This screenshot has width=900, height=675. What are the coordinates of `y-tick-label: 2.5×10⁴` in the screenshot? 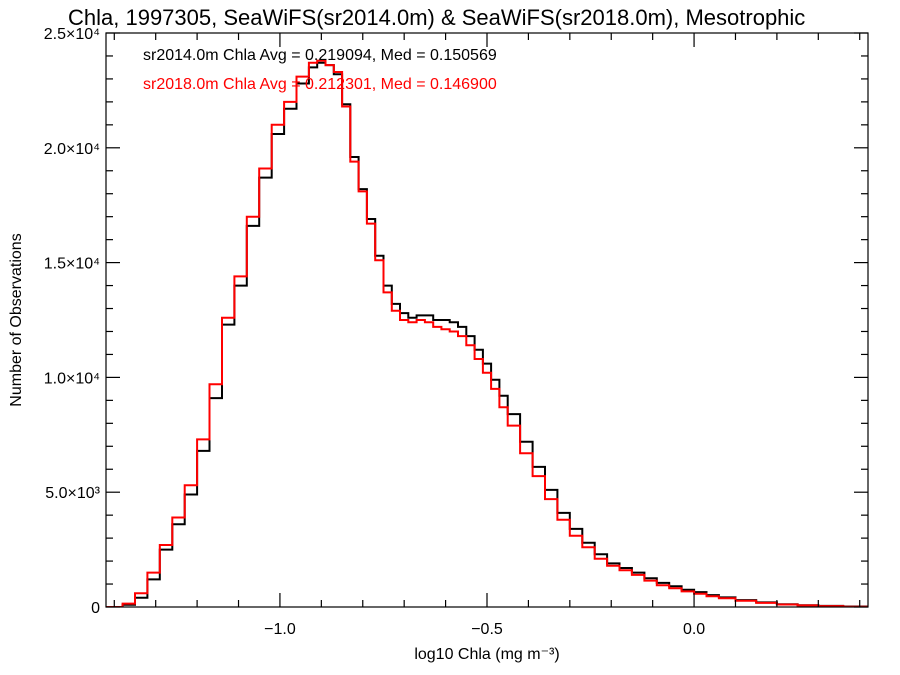 It's located at (72, 34).